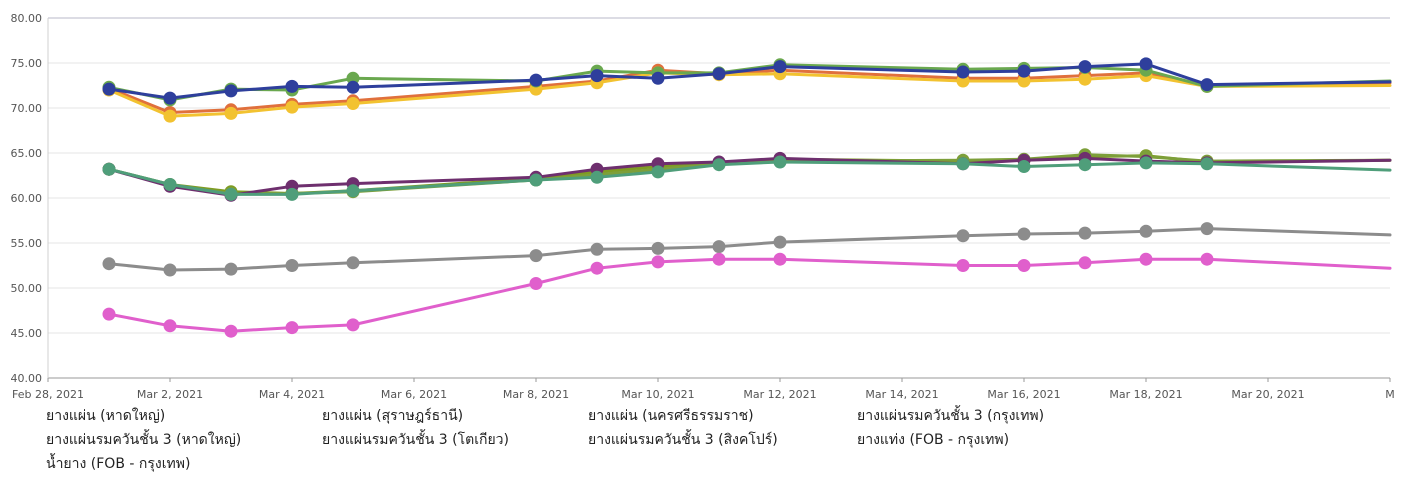 The width and height of the screenshot is (1404, 484). What do you see at coordinates (27, 288) in the screenshot?
I see `y-tick-label: 50.00` at bounding box center [27, 288].